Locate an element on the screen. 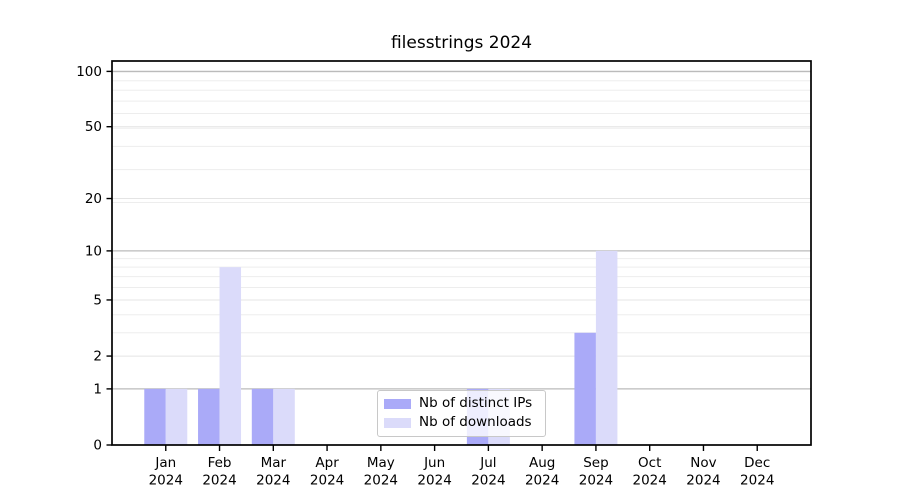 This screenshot has height=500, width=900. legend-swatch-downloads-icon is located at coordinates (397, 423).